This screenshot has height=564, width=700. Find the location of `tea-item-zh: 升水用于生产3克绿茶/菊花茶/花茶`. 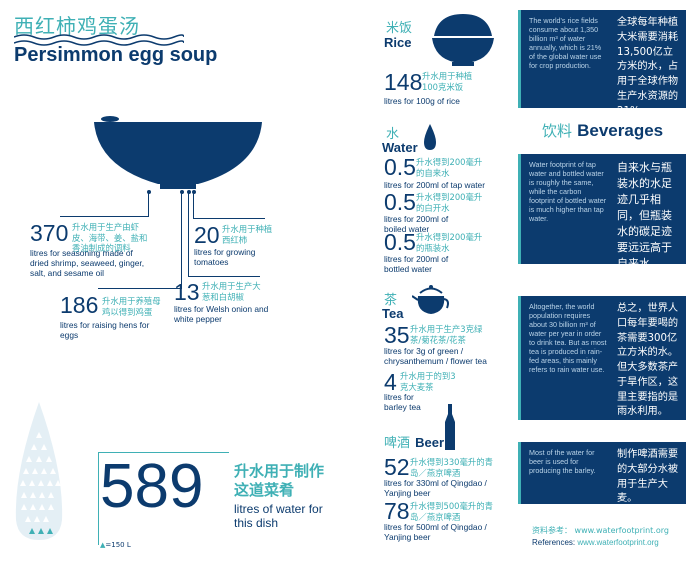

tea-item-zh: 升水用于生产3克绿茶/菊花茶/花茶 is located at coordinates (446, 334).